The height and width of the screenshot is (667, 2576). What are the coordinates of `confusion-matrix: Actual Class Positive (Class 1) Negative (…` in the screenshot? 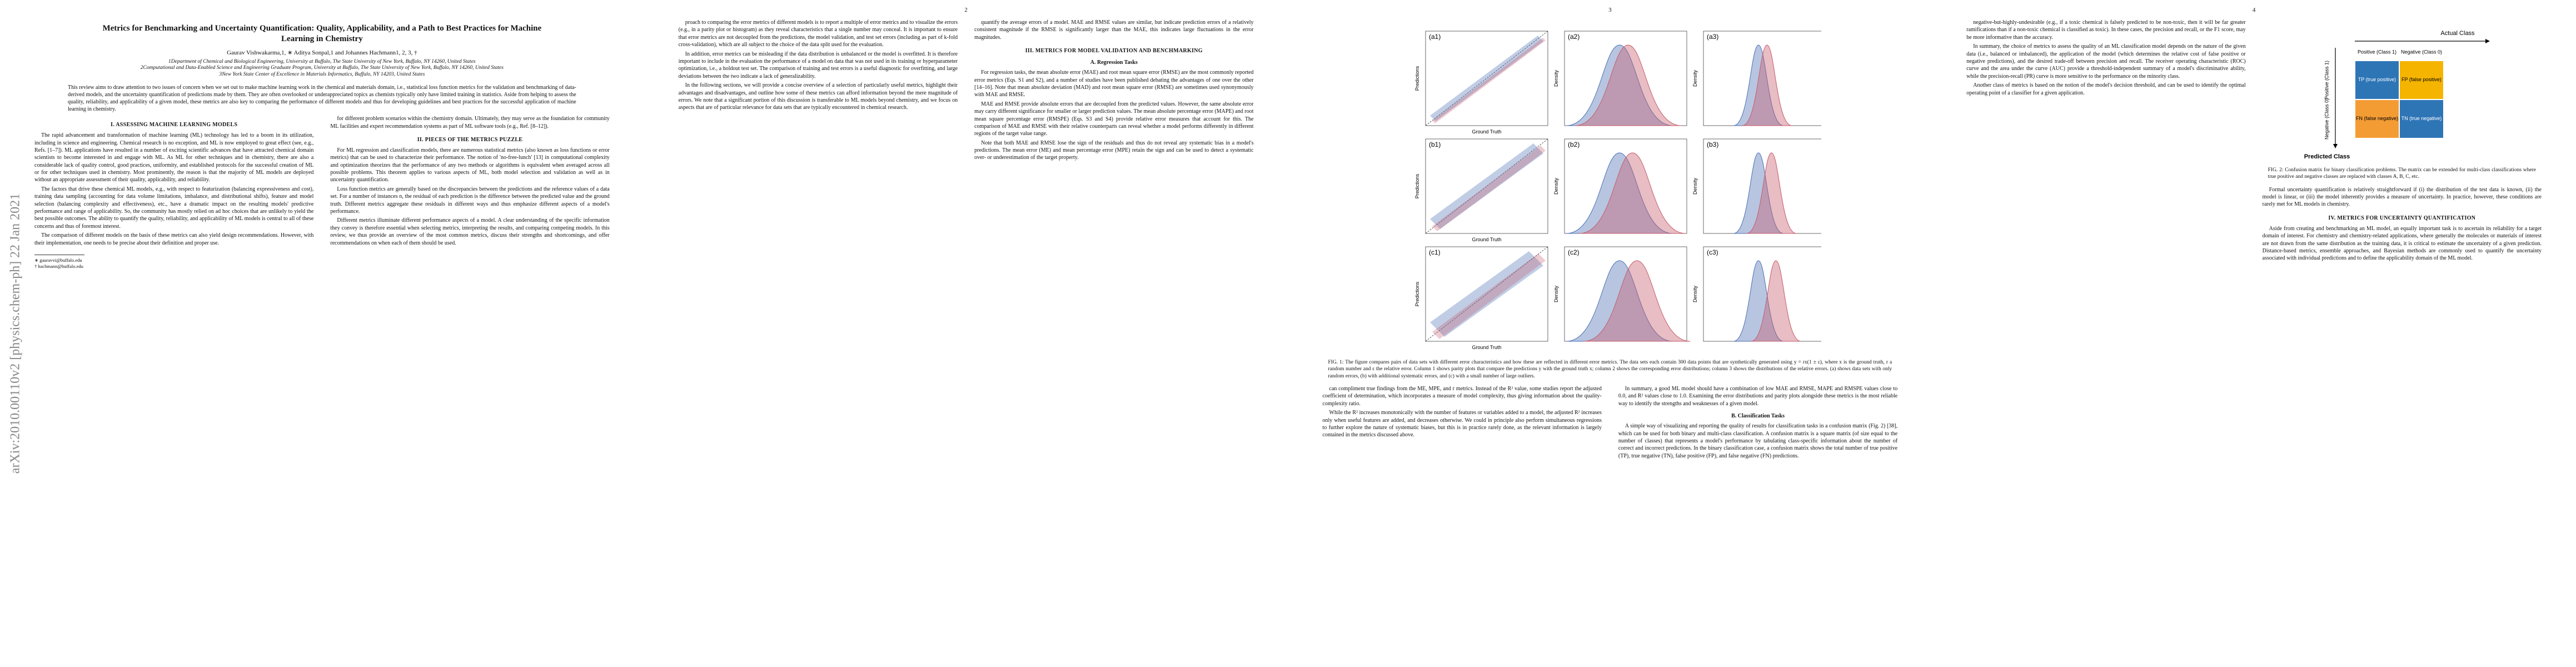 It's located at (2397, 95).